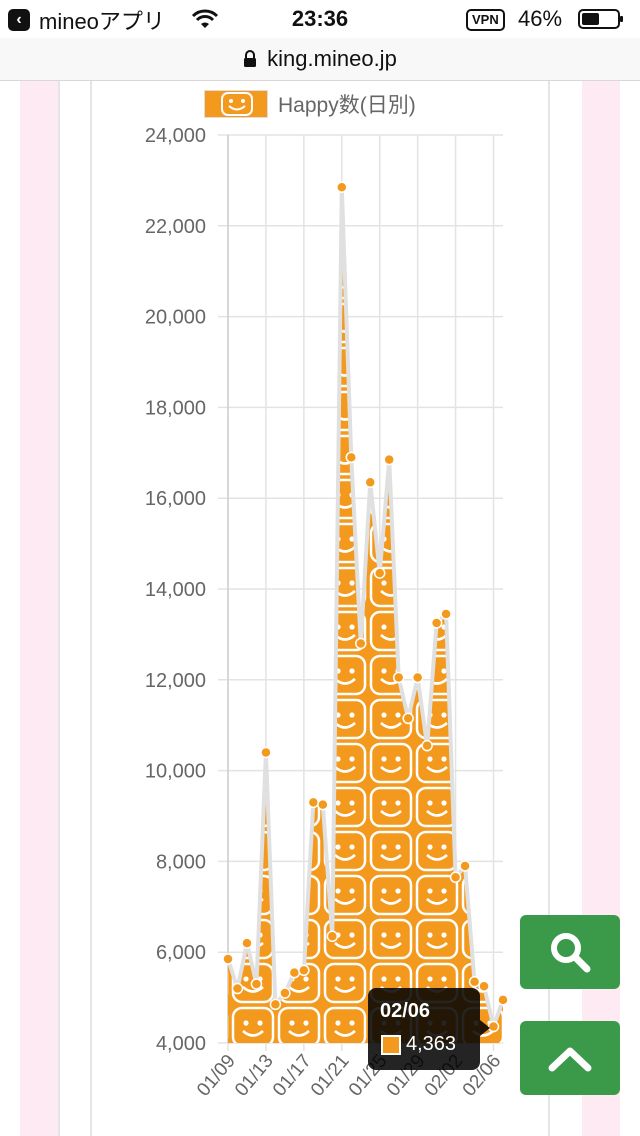 This screenshot has width=640, height=1136. I want to click on y-tick-label: 16,000, so click(175, 499).